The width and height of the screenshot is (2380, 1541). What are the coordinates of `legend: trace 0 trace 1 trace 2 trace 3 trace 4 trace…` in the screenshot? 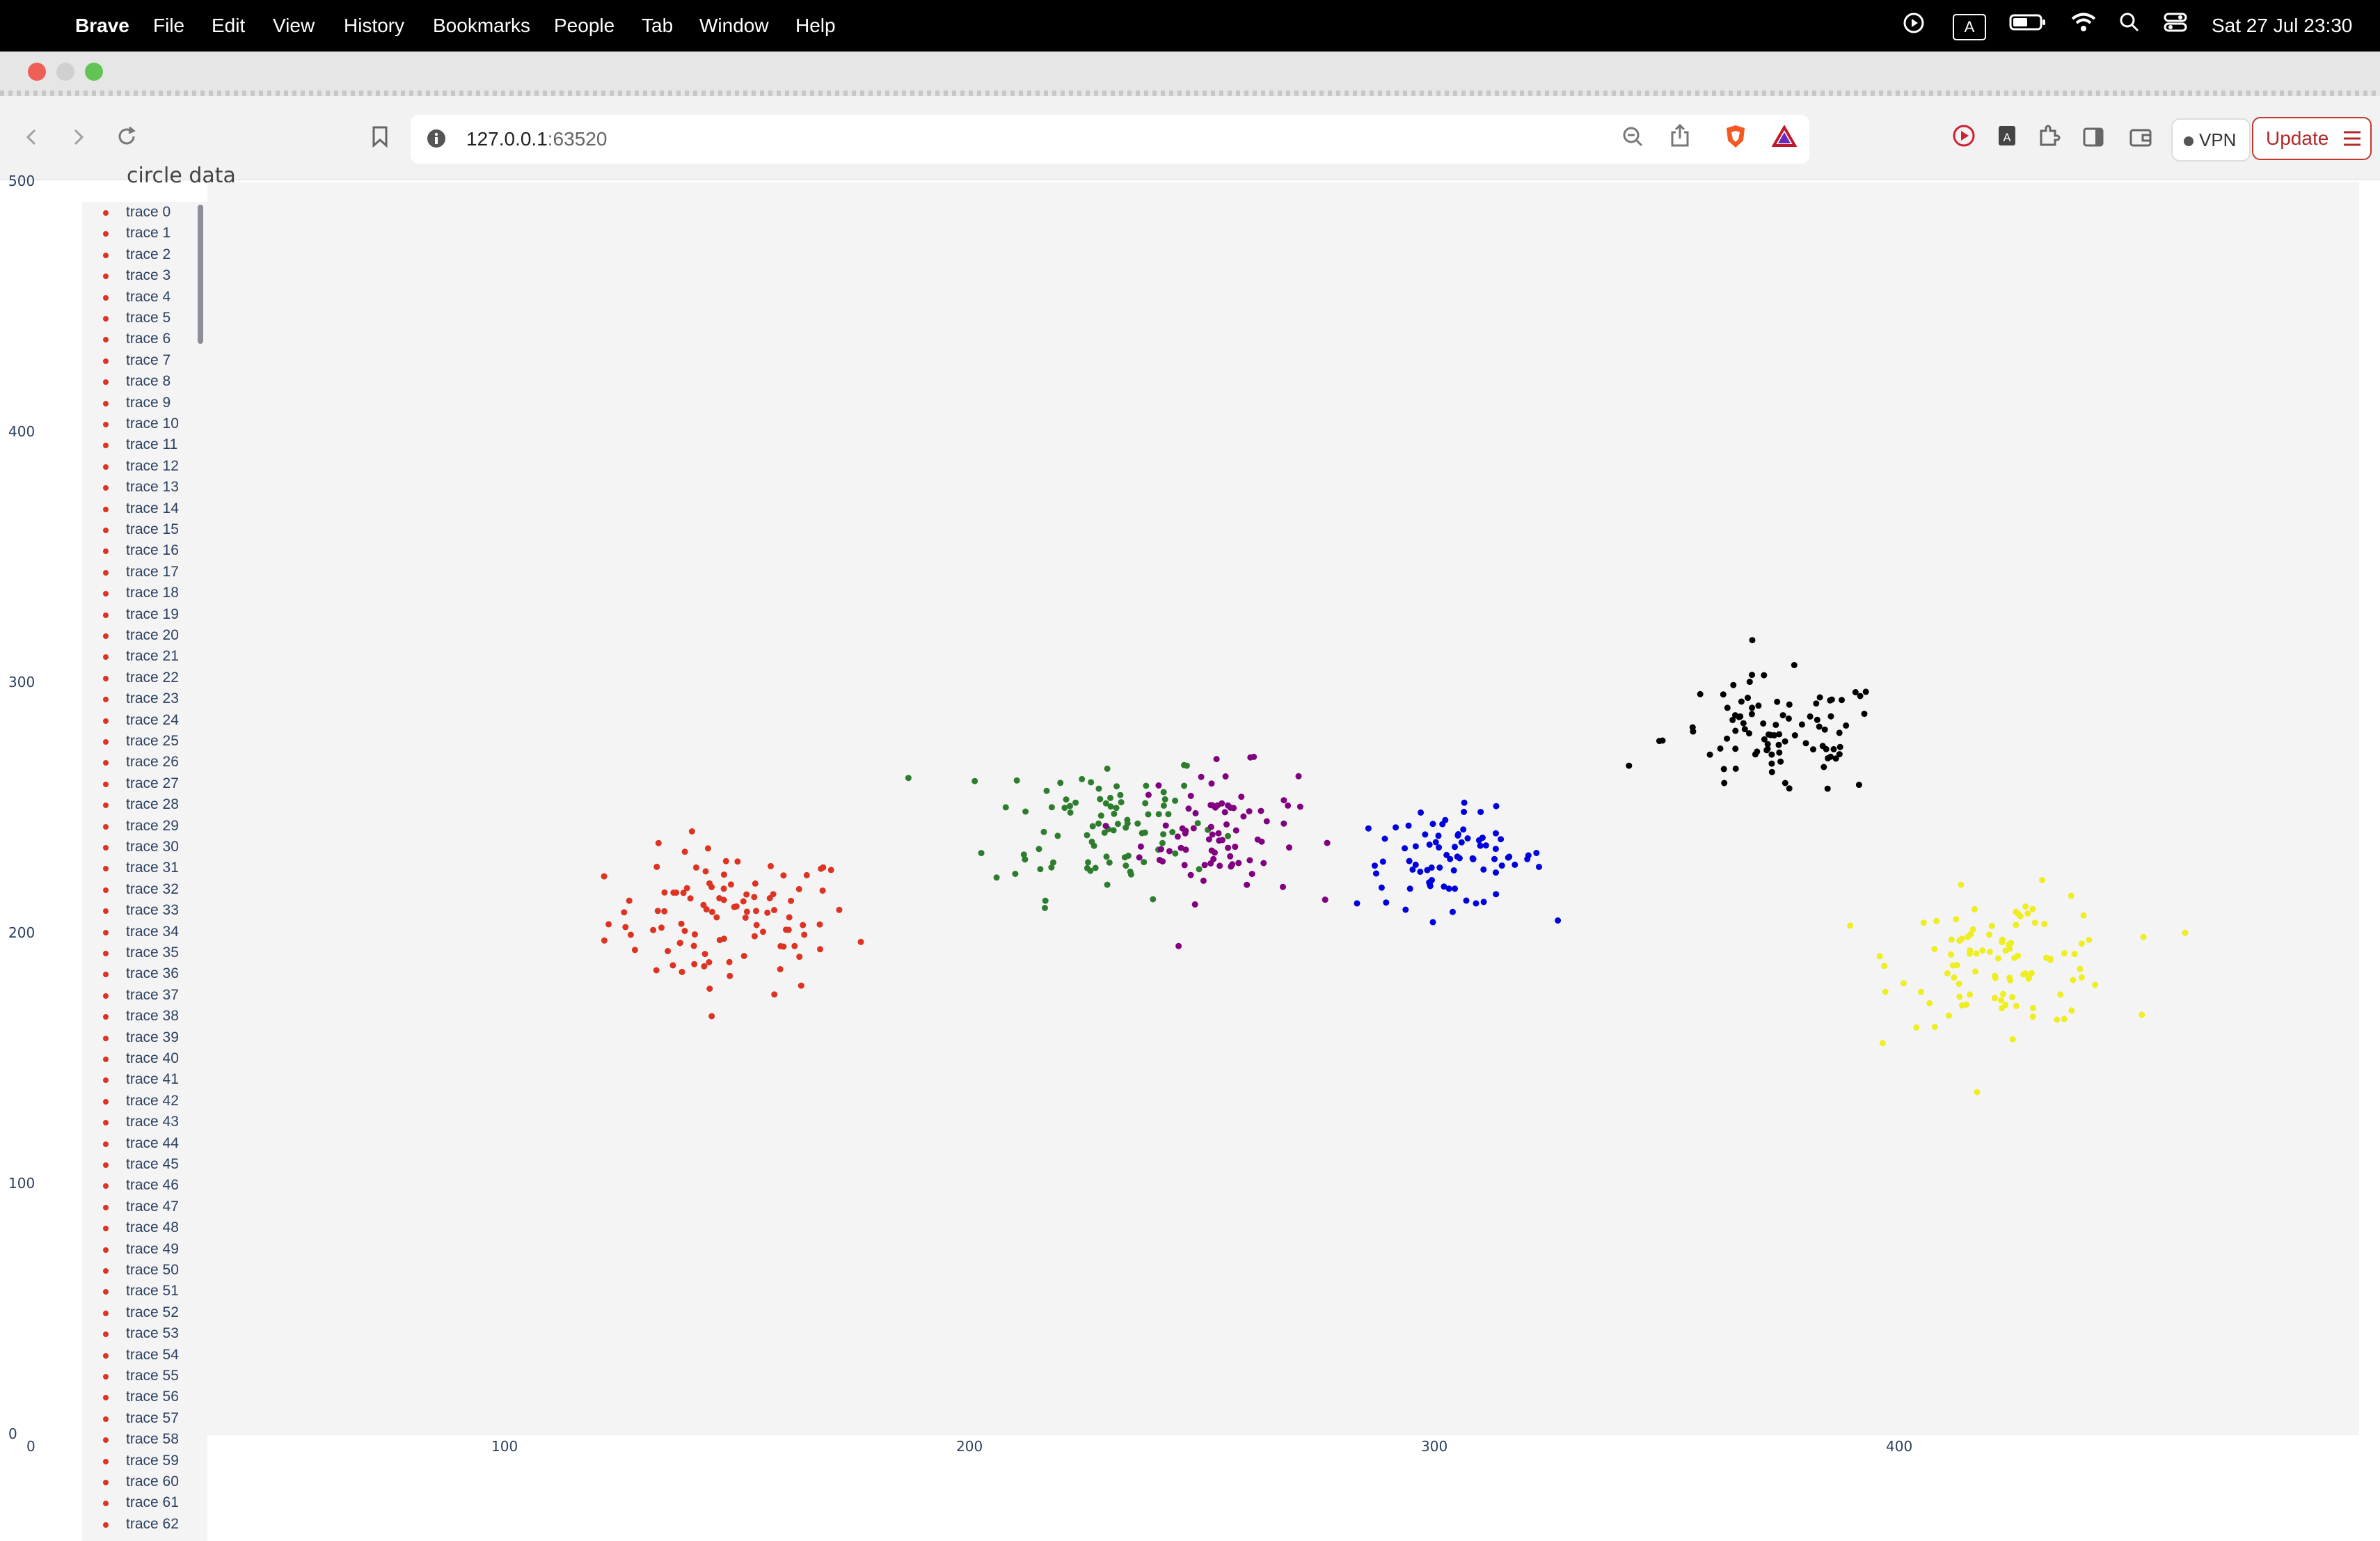 It's located at (144, 871).